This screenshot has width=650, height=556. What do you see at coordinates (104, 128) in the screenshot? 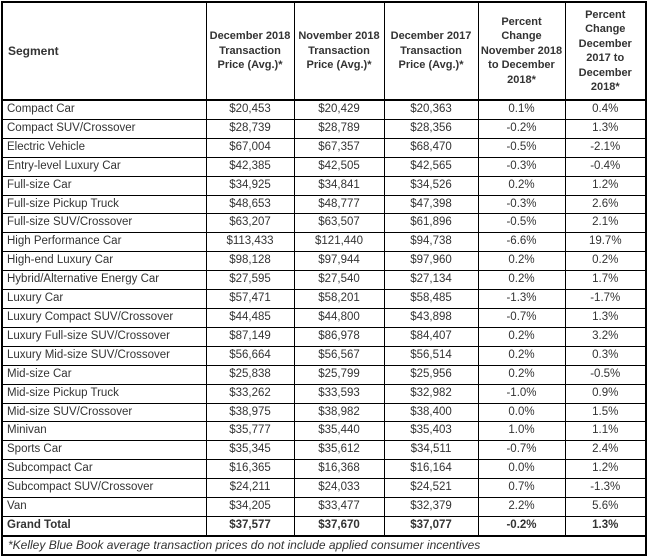
I see `segment-cell: Compact SUV/Crossover` at bounding box center [104, 128].